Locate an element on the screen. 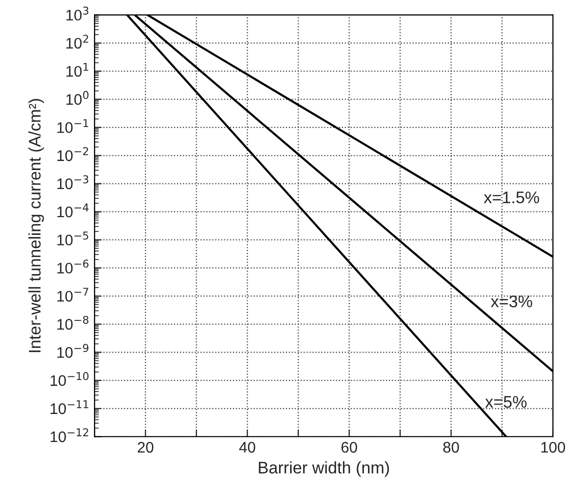  y-tick-label: 10$^{−2}$ is located at coordinates (72, 154).